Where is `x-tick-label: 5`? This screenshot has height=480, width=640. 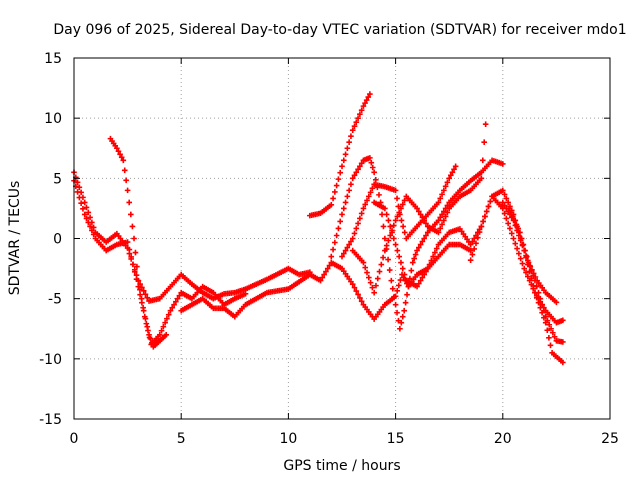
x-tick-label: 5 is located at coordinates (181, 439).